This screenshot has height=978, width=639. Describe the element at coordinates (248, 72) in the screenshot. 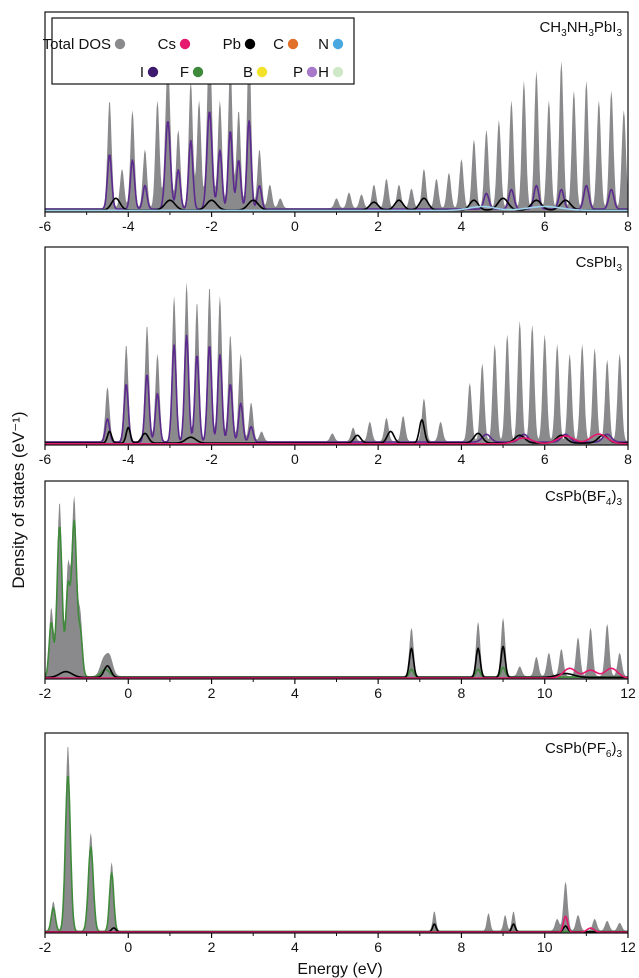

I see `legend-label-b: B` at that location.